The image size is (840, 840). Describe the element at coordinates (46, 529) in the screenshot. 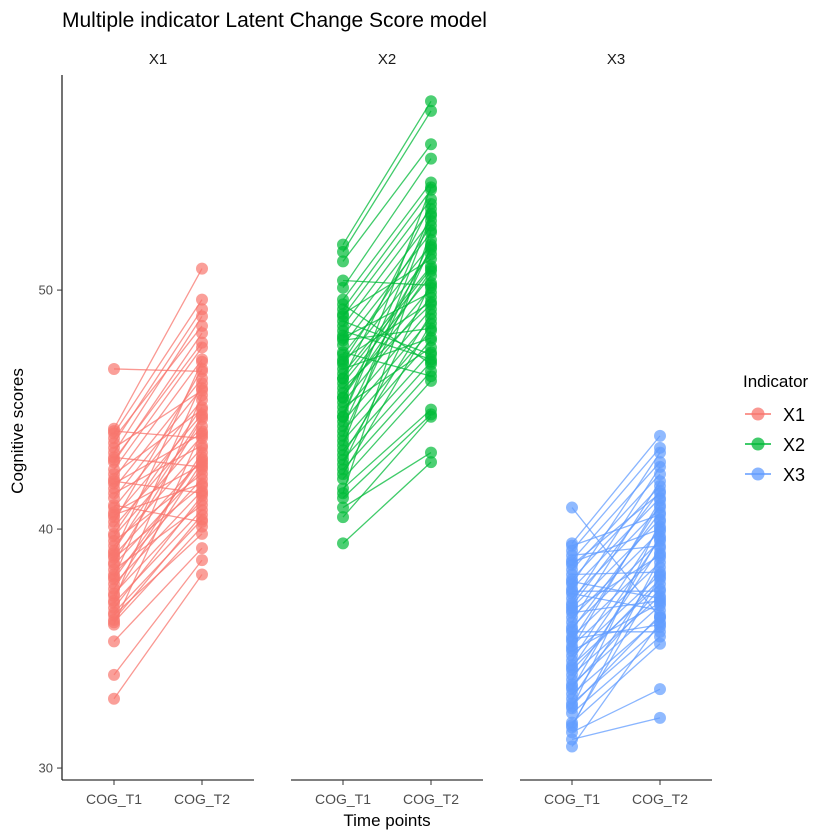

I see `y-tick-label: 40` at that location.